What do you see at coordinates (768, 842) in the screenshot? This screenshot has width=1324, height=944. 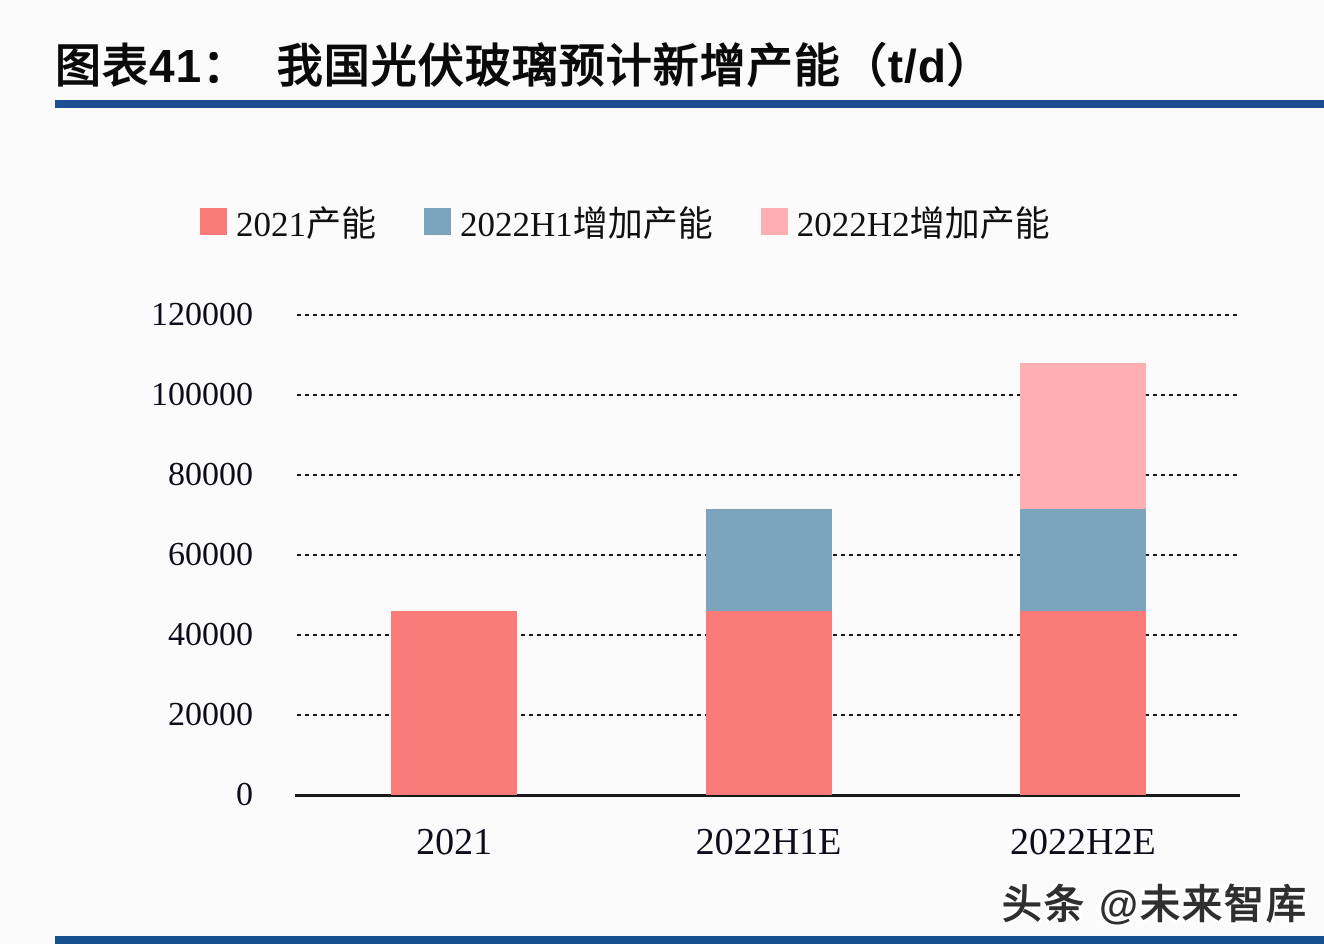 I see `x-tick-label-1: 2022H1E` at bounding box center [768, 842].